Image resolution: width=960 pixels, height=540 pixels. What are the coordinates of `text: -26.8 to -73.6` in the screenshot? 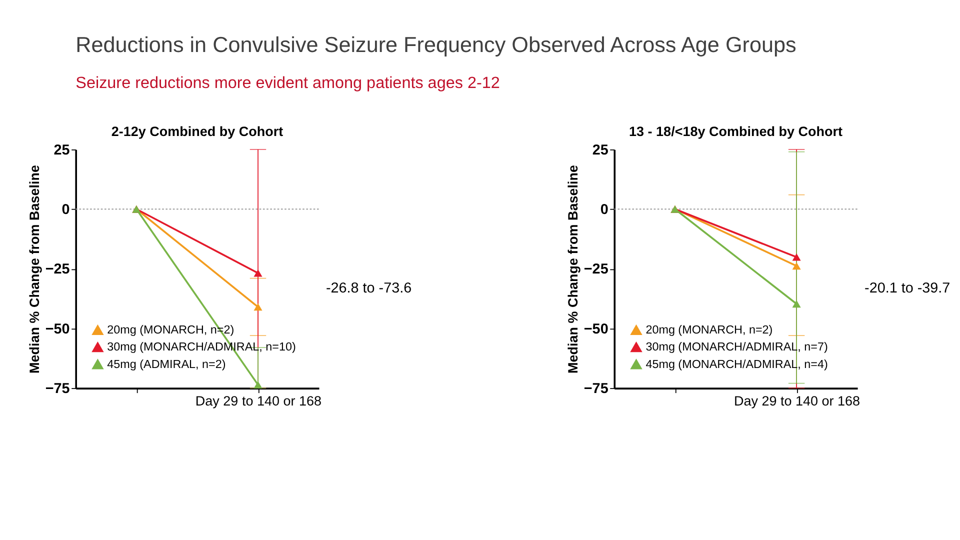 It's located at (369, 288).